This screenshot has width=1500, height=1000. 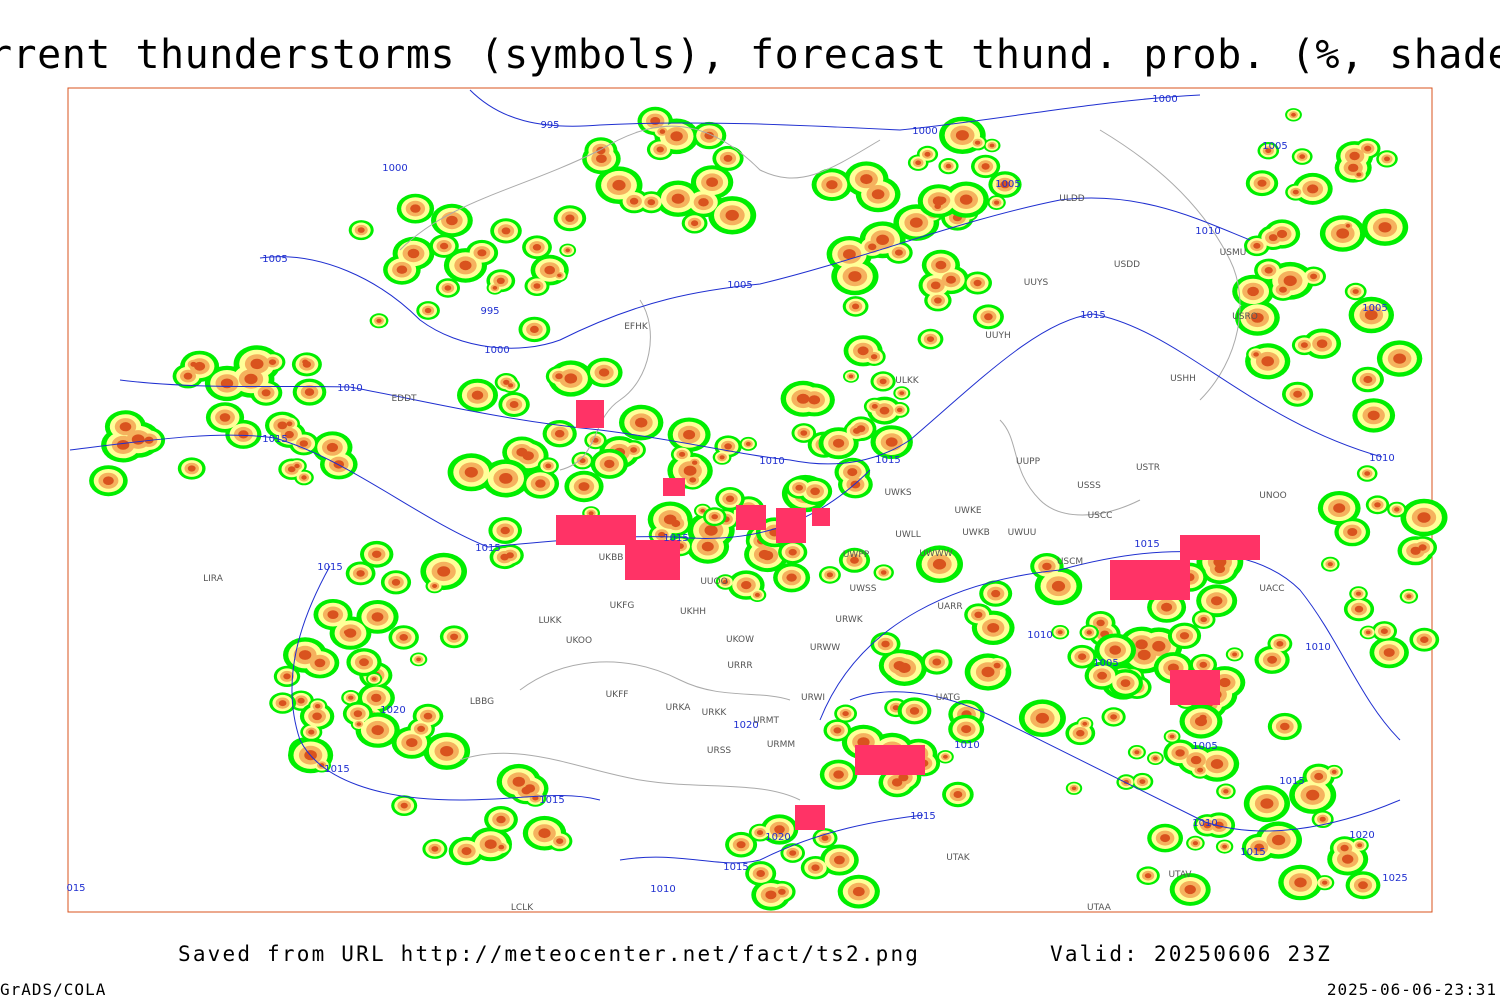 What do you see at coordinates (863, 589) in the screenshot?
I see `station-label: UWSS` at bounding box center [863, 589].